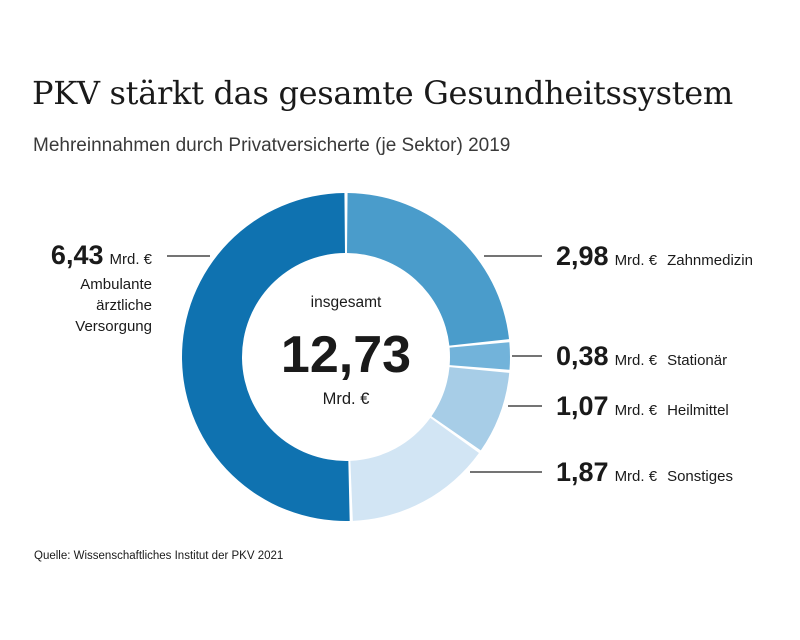 The image size is (800, 640). I want to click on data-label-stationaer: 0,38 Mrd. € Stationär, so click(641, 356).